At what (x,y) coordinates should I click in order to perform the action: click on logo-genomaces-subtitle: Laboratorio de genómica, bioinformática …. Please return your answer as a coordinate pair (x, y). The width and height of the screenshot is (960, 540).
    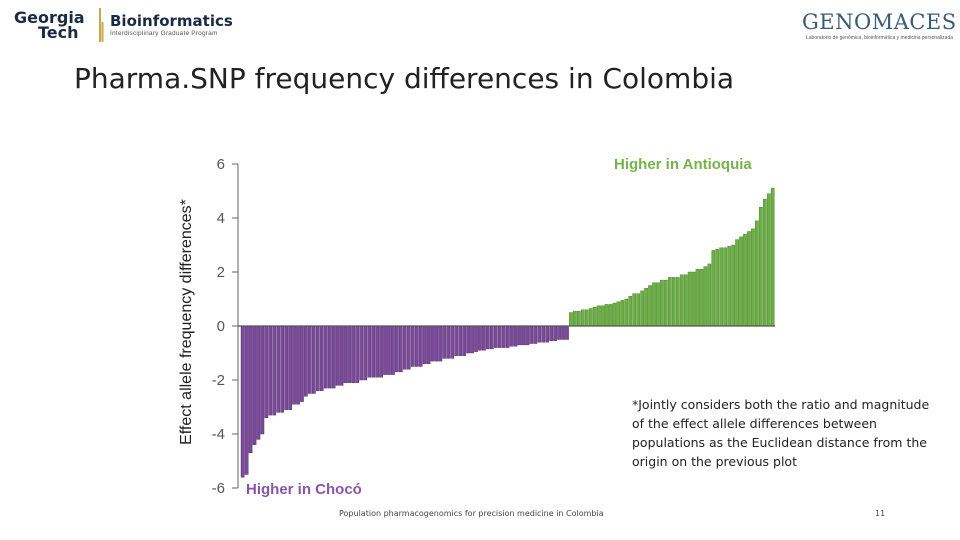
    Looking at the image, I should click on (880, 38).